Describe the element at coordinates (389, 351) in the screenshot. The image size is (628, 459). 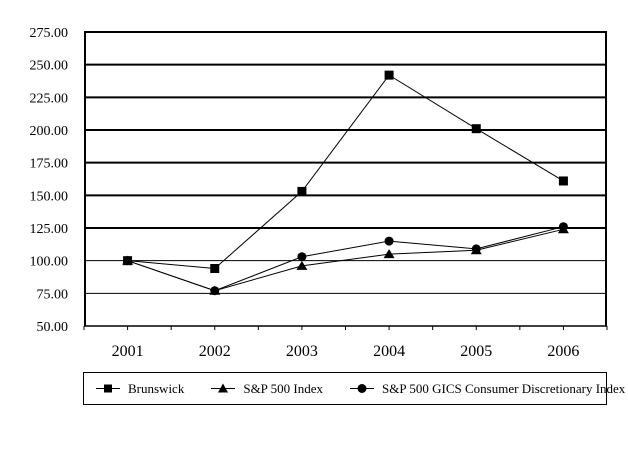
I see `x-axis-tick-label: 2004` at that location.